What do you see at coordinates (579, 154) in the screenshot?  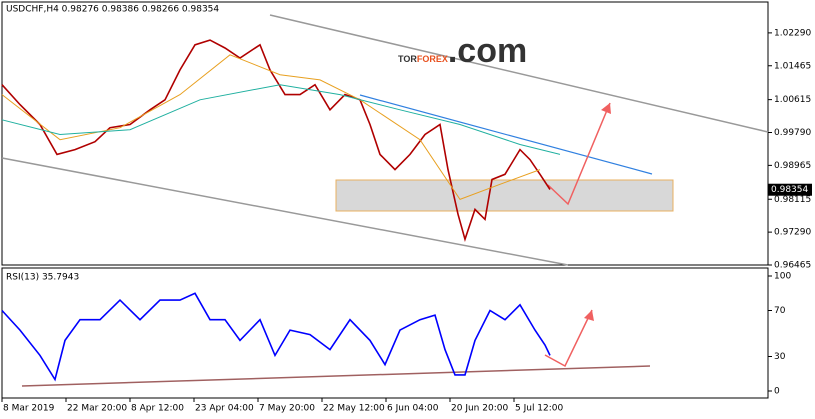 I see `forecast-arrow` at bounding box center [579, 154].